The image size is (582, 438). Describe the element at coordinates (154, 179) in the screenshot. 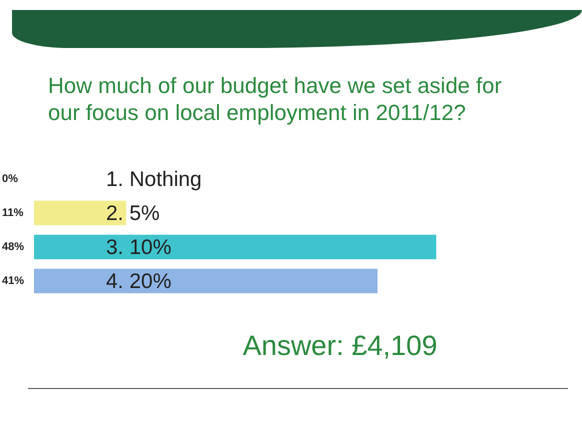

I see `y-tick-label: 1. Nothing` at that location.